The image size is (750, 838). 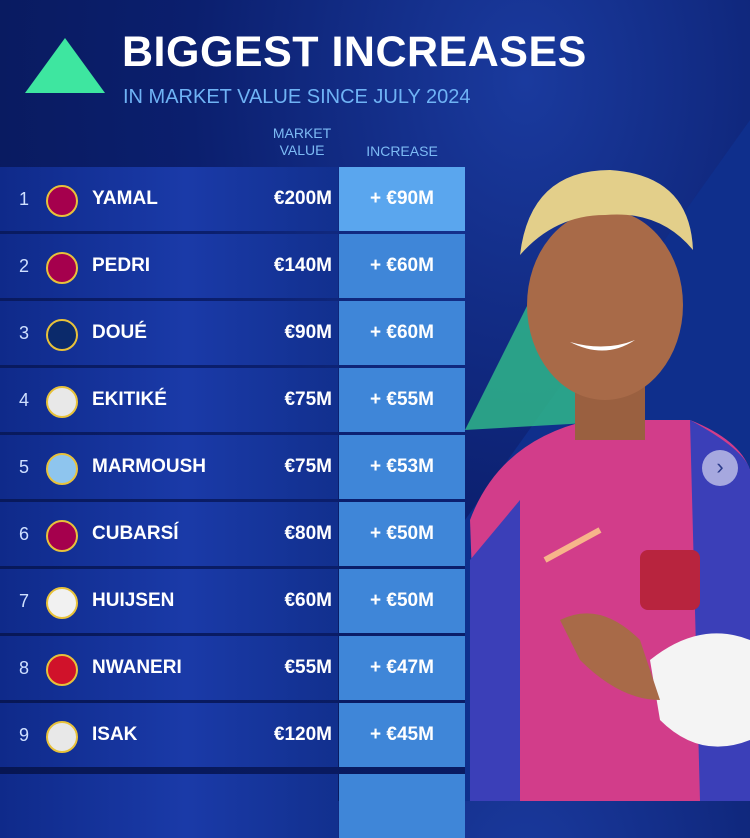 I want to click on rank: 9, so click(x=23, y=735).